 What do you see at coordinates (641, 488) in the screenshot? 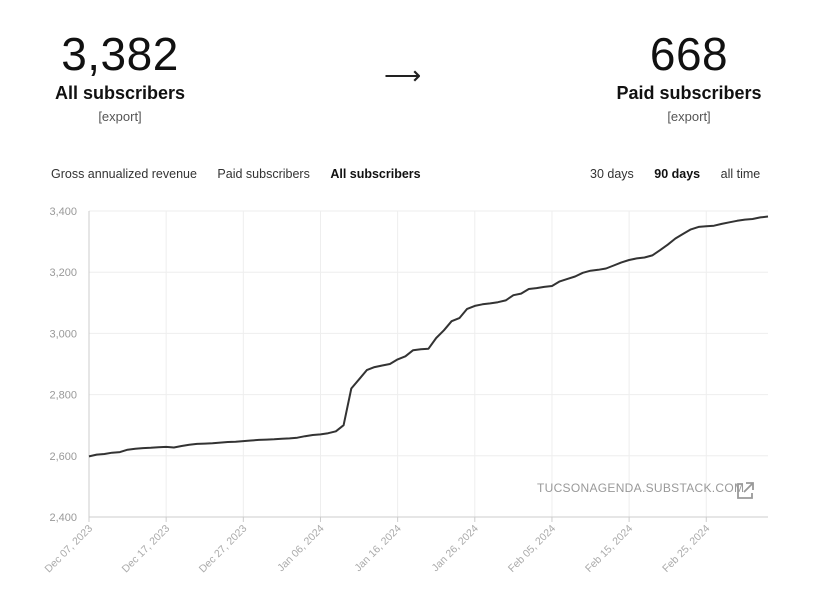
I see `substack-watermark-link: TUCSONAGENDA.SUBSTACK.COM` at bounding box center [641, 488].